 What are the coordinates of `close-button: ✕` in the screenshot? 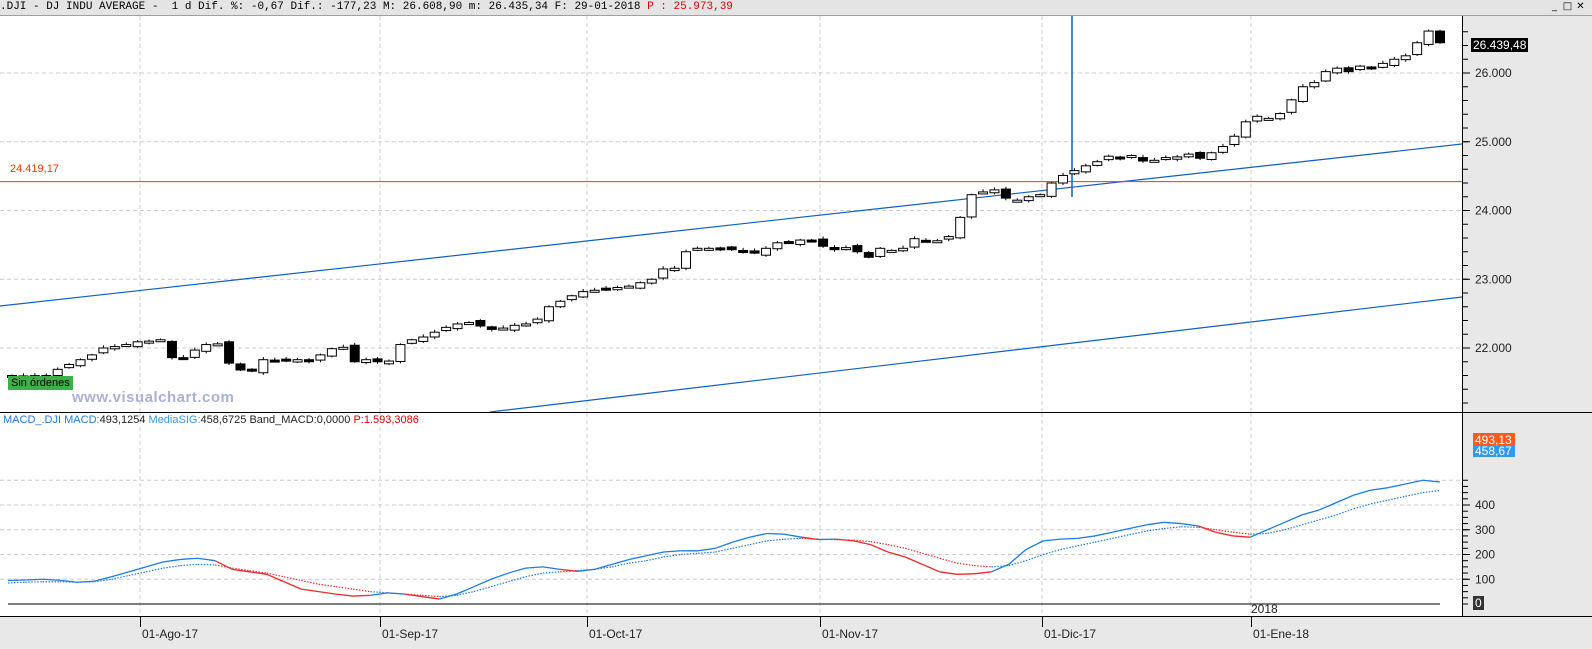 It's located at (1580, 6).